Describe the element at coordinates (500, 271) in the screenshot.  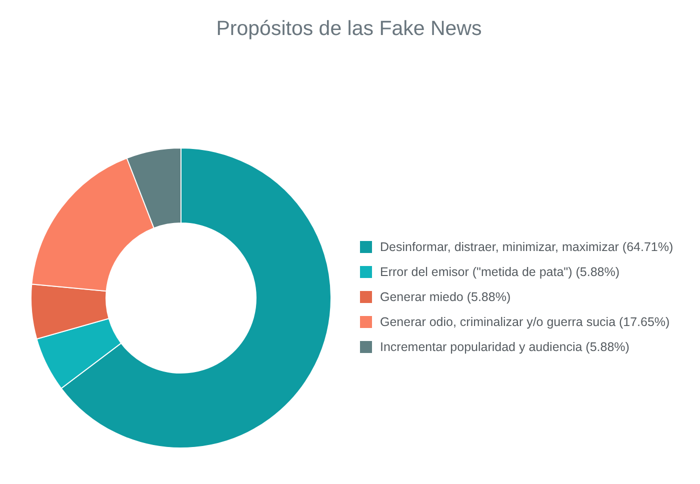
I see `legend-label: Error del emisor ("metida de pata") (5.88%)` at that location.